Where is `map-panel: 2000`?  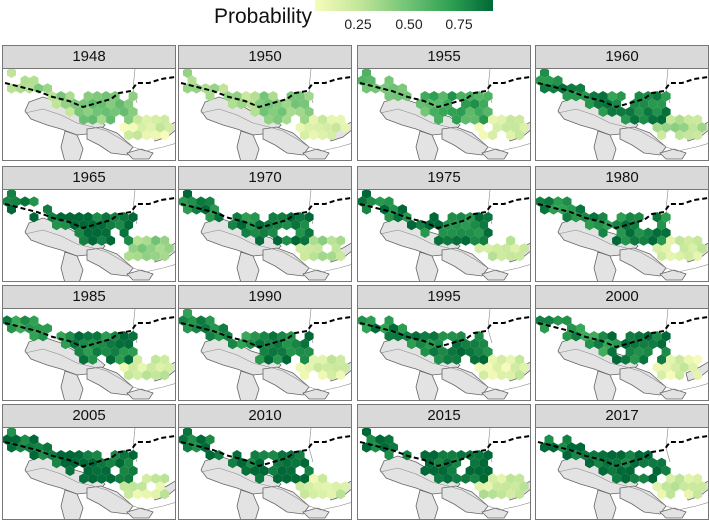
map-panel: 2000 is located at coordinates (622, 343).